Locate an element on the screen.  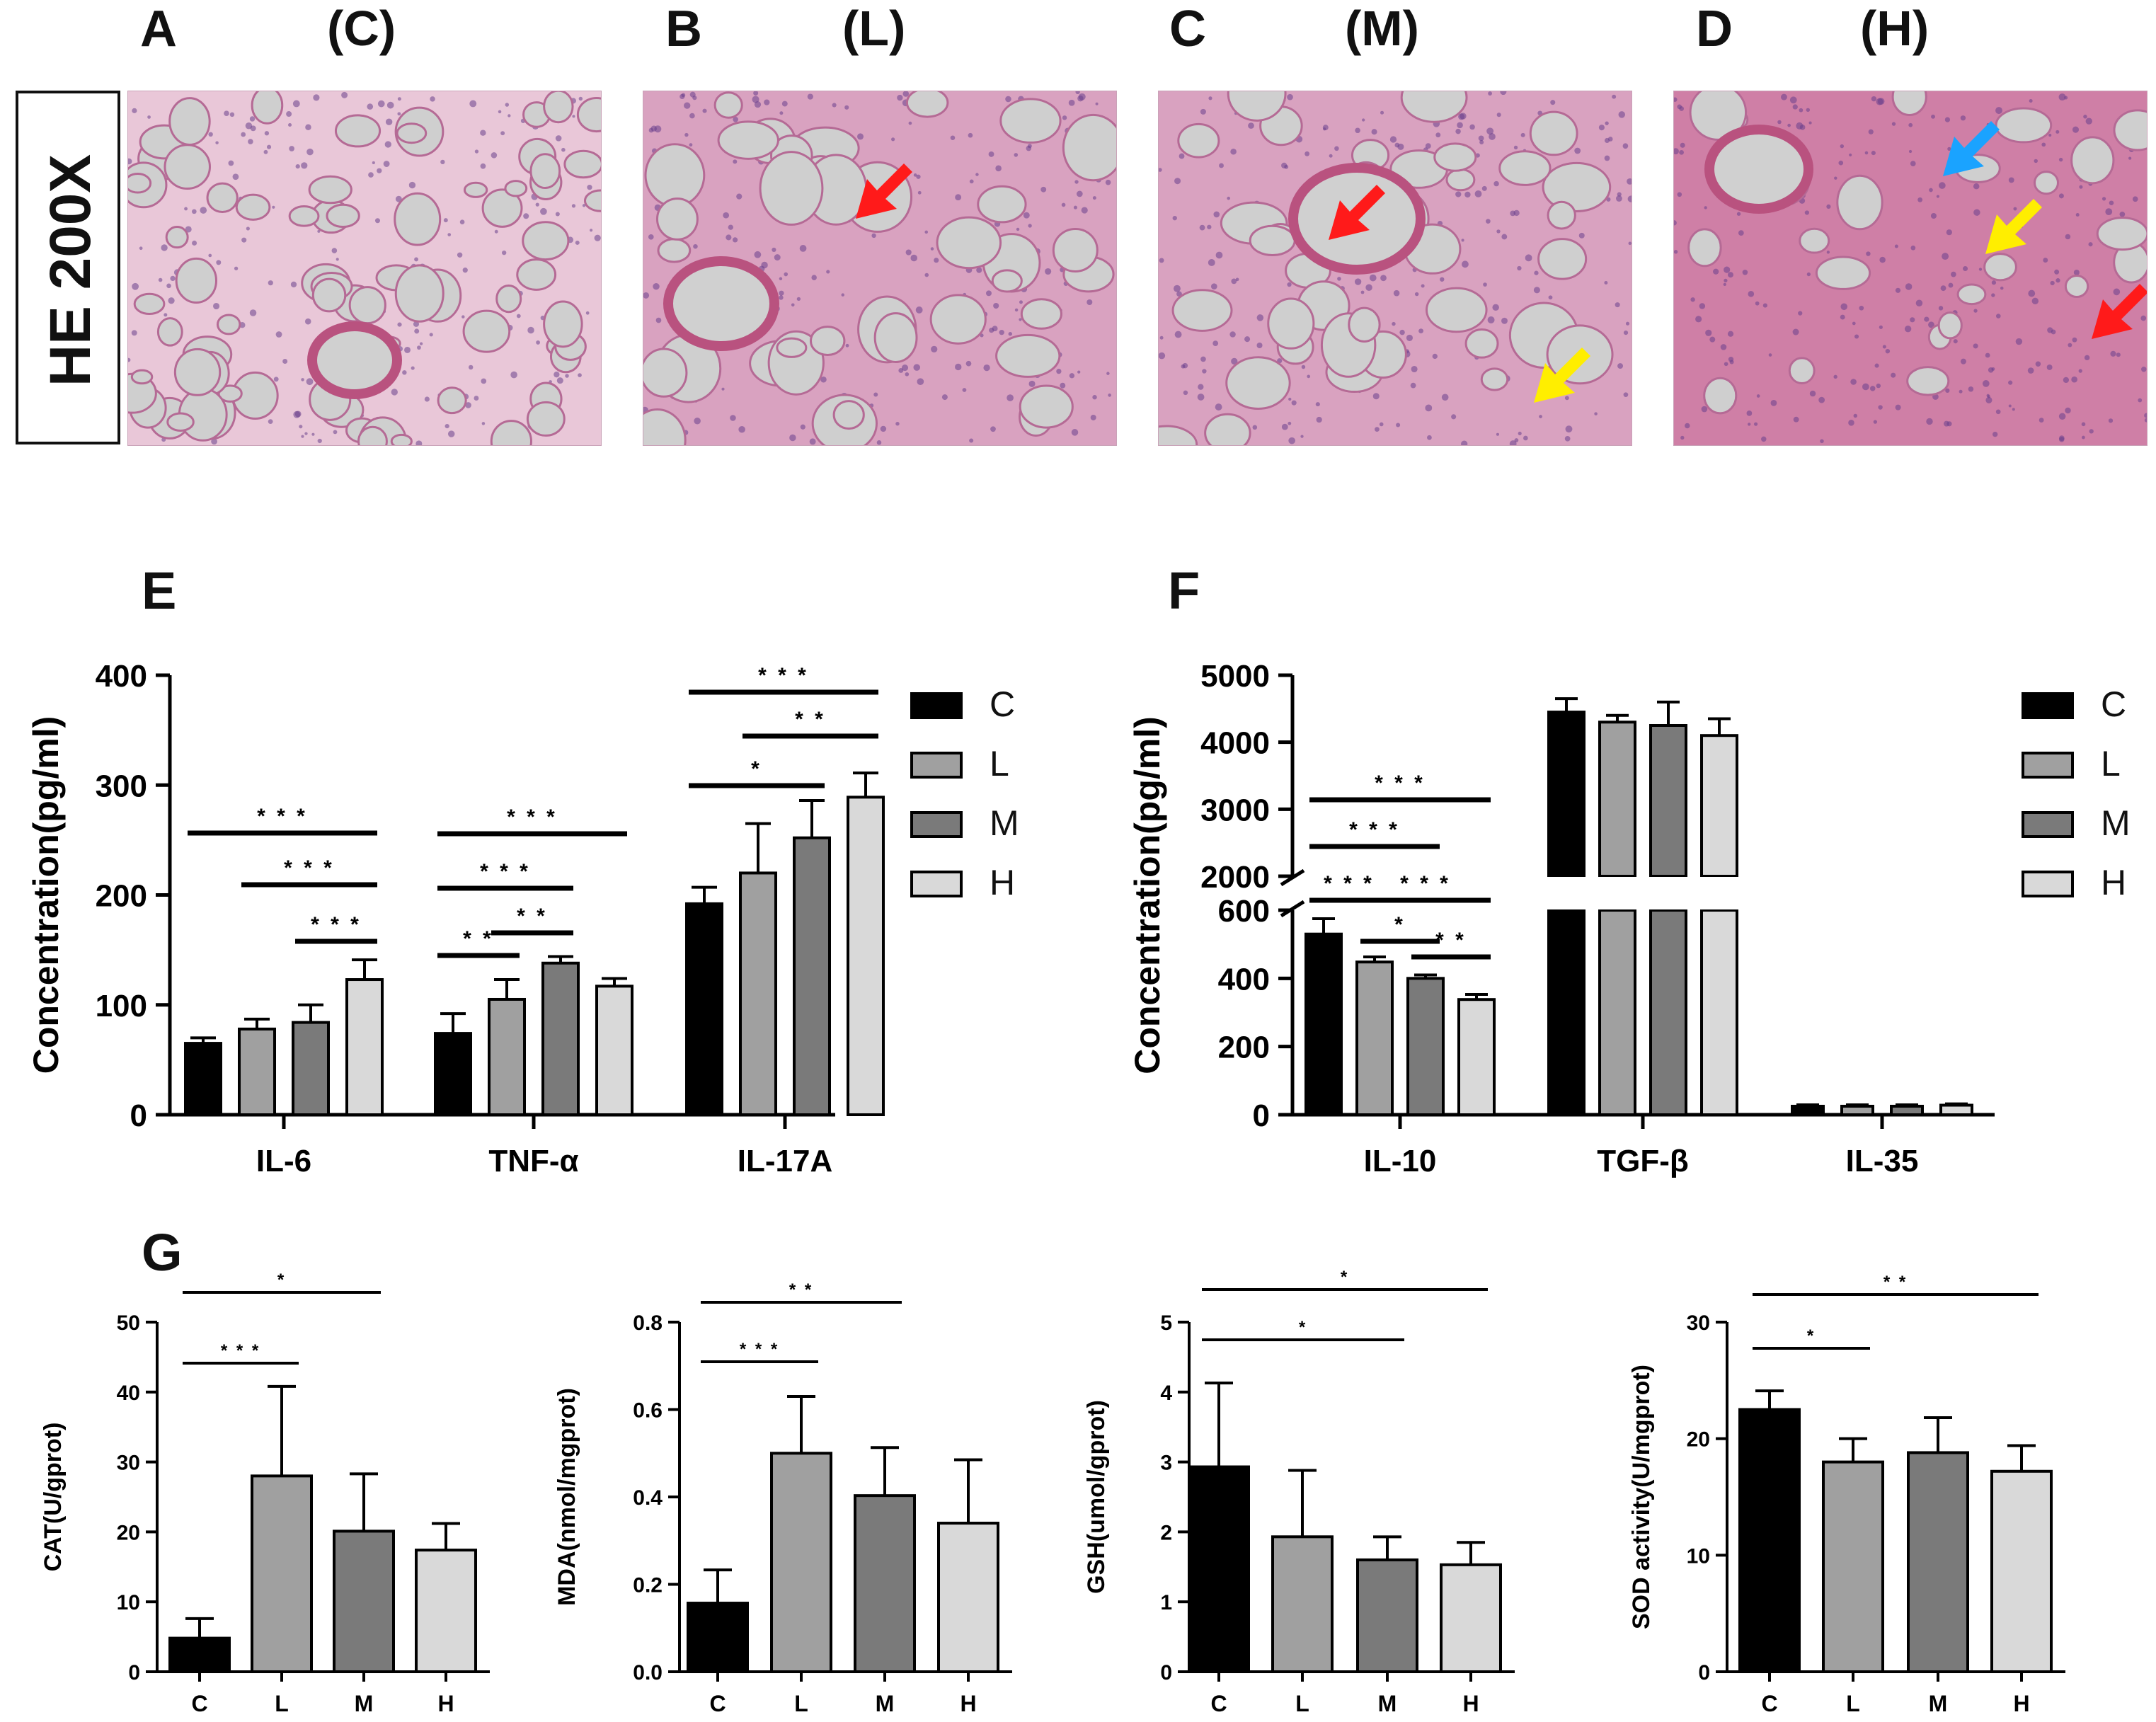
bar-M is located at coordinates (885, 1584).